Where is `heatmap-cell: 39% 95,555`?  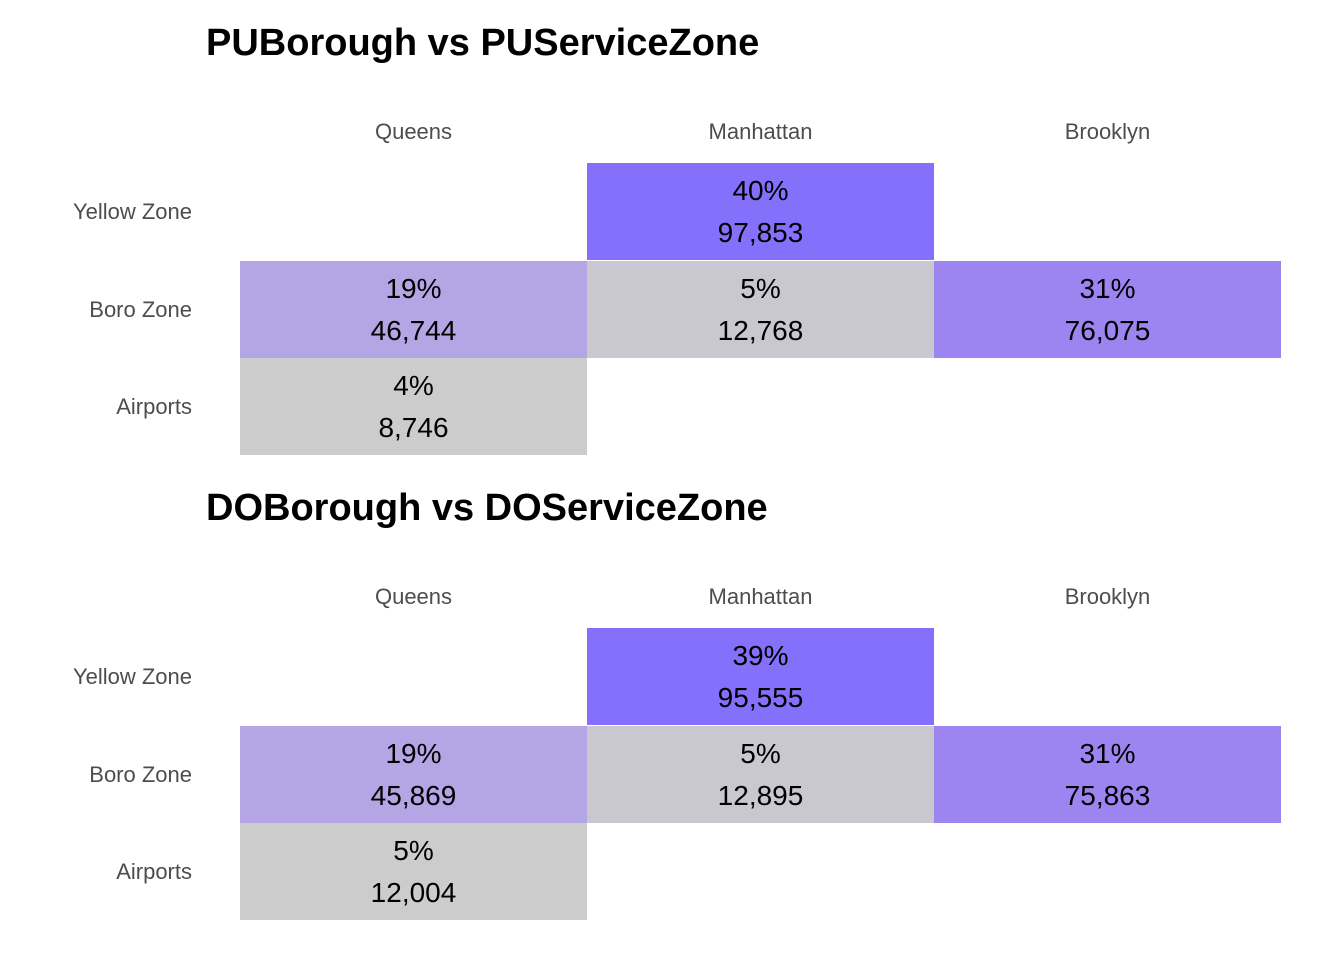 heatmap-cell: 39% 95,555 is located at coordinates (760, 676).